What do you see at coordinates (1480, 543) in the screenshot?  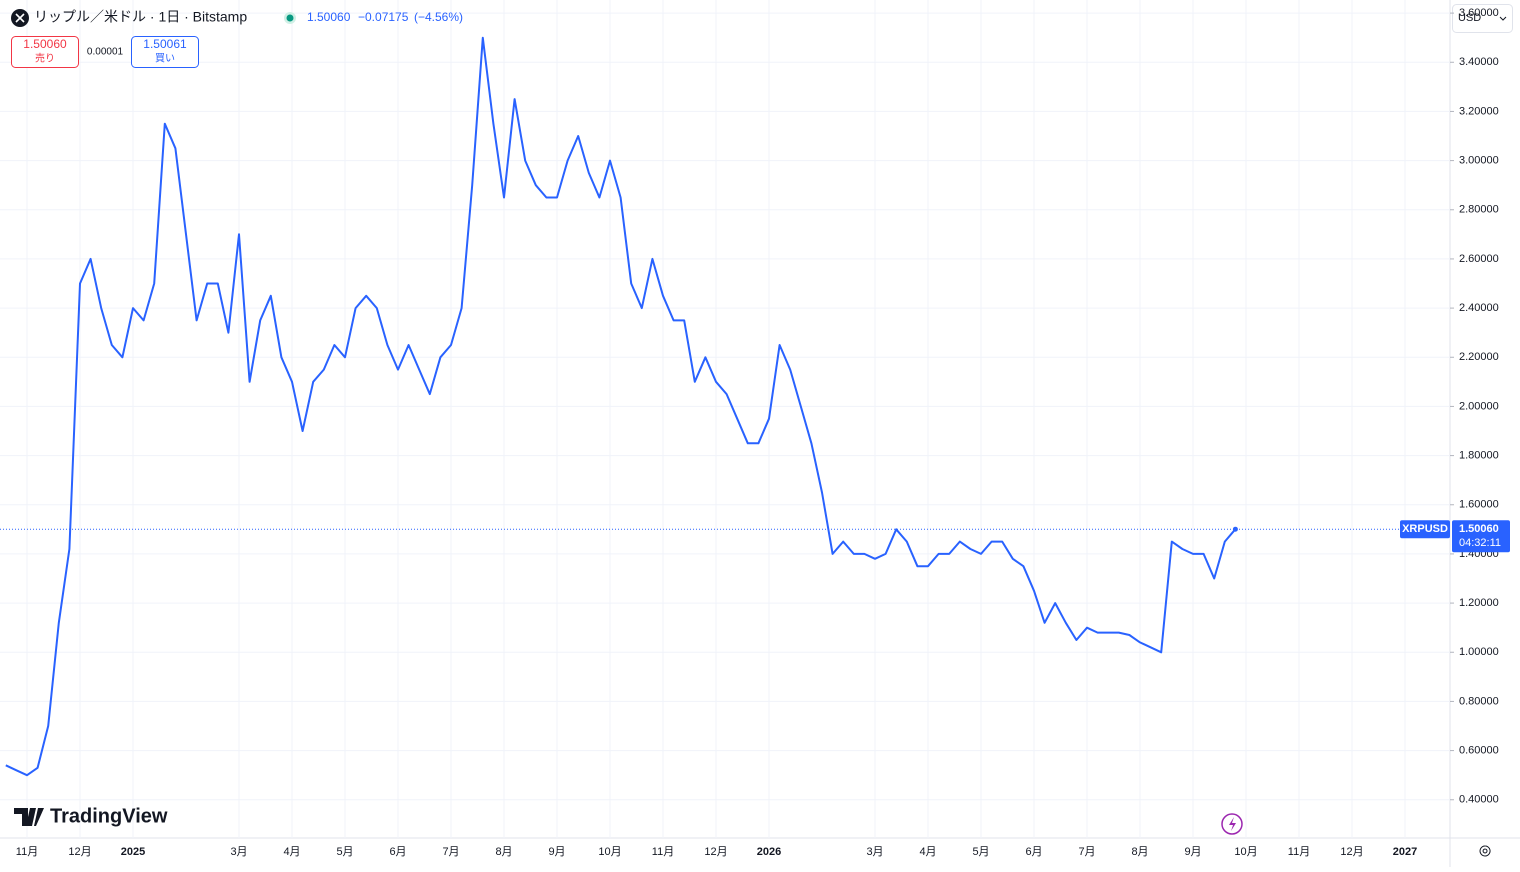 I see `countdown: 04:32:11` at bounding box center [1480, 543].